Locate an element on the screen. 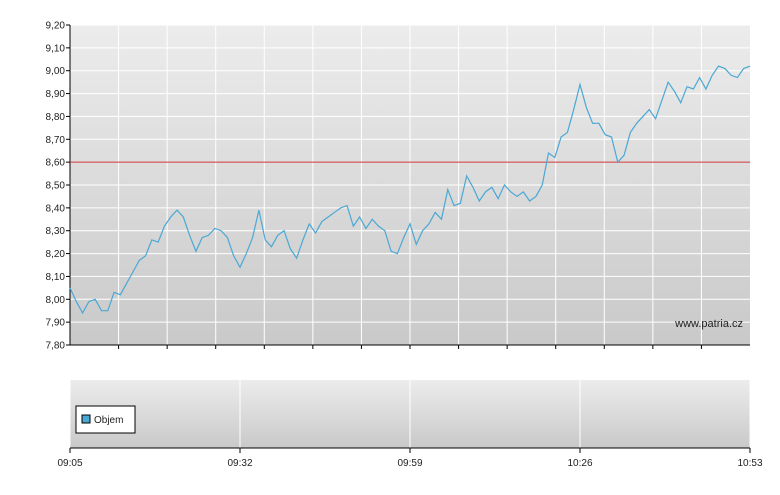 This screenshot has height=495, width=780. y-tick-label: 9,10 is located at coordinates (56, 48).